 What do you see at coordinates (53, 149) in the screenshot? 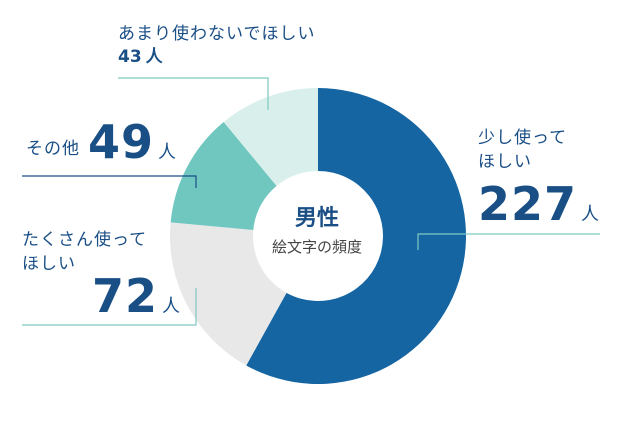
I see `slice-label-2-line-1: その他` at bounding box center [53, 149].